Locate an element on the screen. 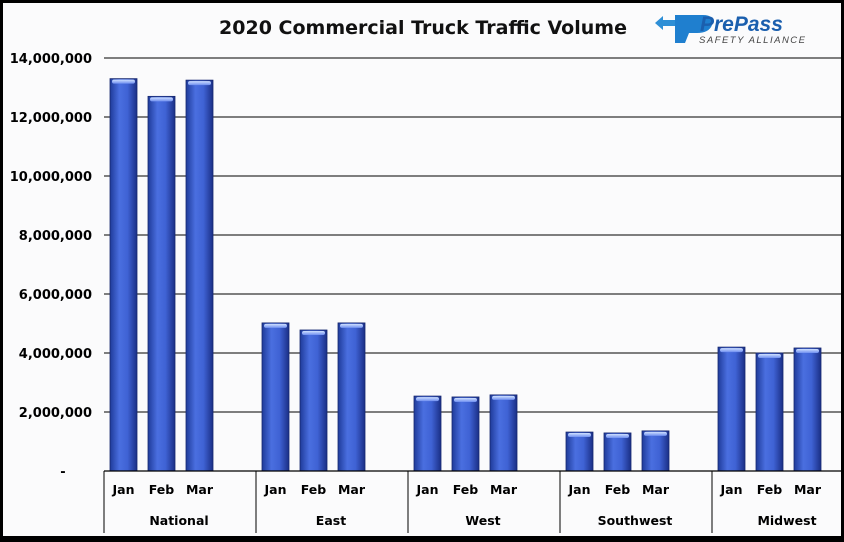  y-tick-label: 12,000,000 is located at coordinates (51, 118).